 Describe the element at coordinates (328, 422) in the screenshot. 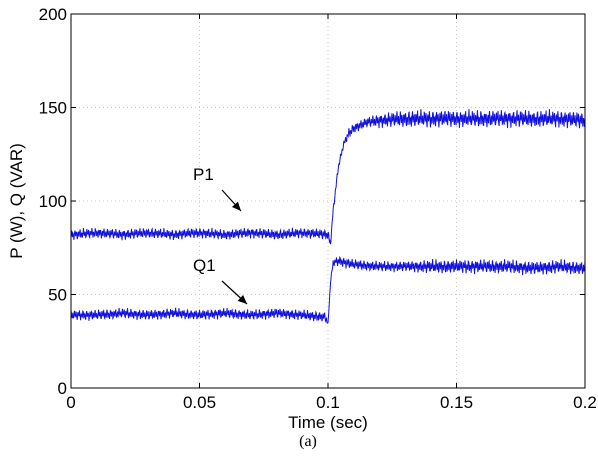

I see `x-axis-label: Time (sec)` at that location.